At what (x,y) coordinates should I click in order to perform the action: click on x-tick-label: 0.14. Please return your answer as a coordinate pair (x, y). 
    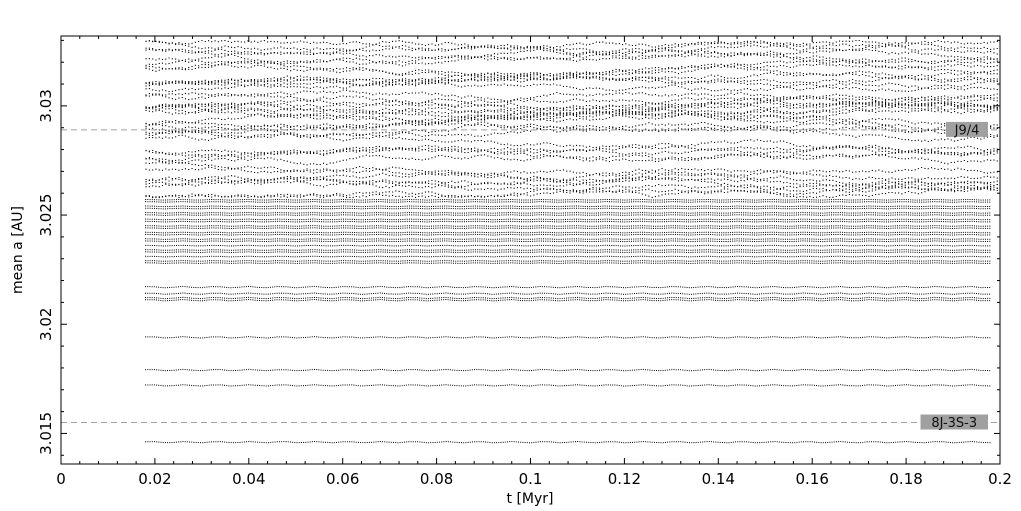
    Looking at the image, I should click on (718, 479).